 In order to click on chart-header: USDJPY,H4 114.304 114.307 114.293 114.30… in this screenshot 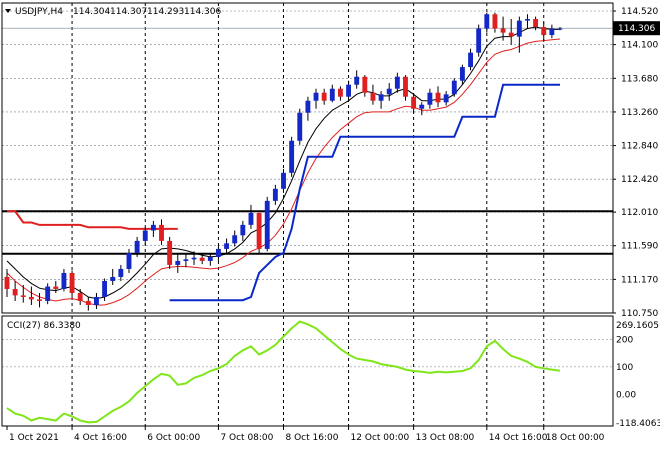, I will do `click(113, 12)`.